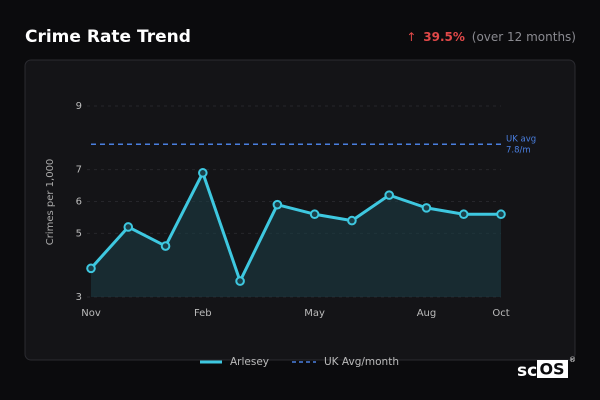 The width and height of the screenshot is (600, 400). I want to click on change-value: 39.5%, so click(444, 37).